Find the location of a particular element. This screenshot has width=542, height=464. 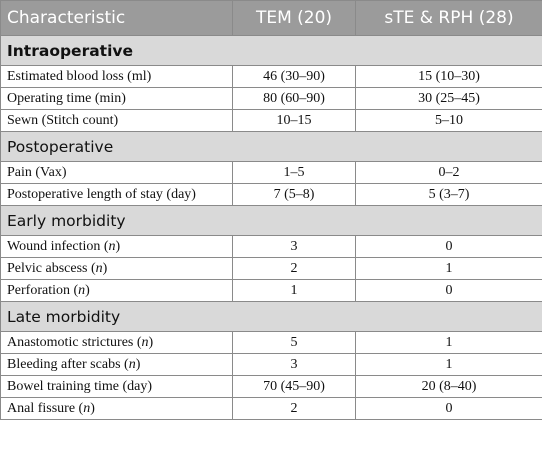

header-ste-rph: sTE & RPH (28) is located at coordinates (448, 18).